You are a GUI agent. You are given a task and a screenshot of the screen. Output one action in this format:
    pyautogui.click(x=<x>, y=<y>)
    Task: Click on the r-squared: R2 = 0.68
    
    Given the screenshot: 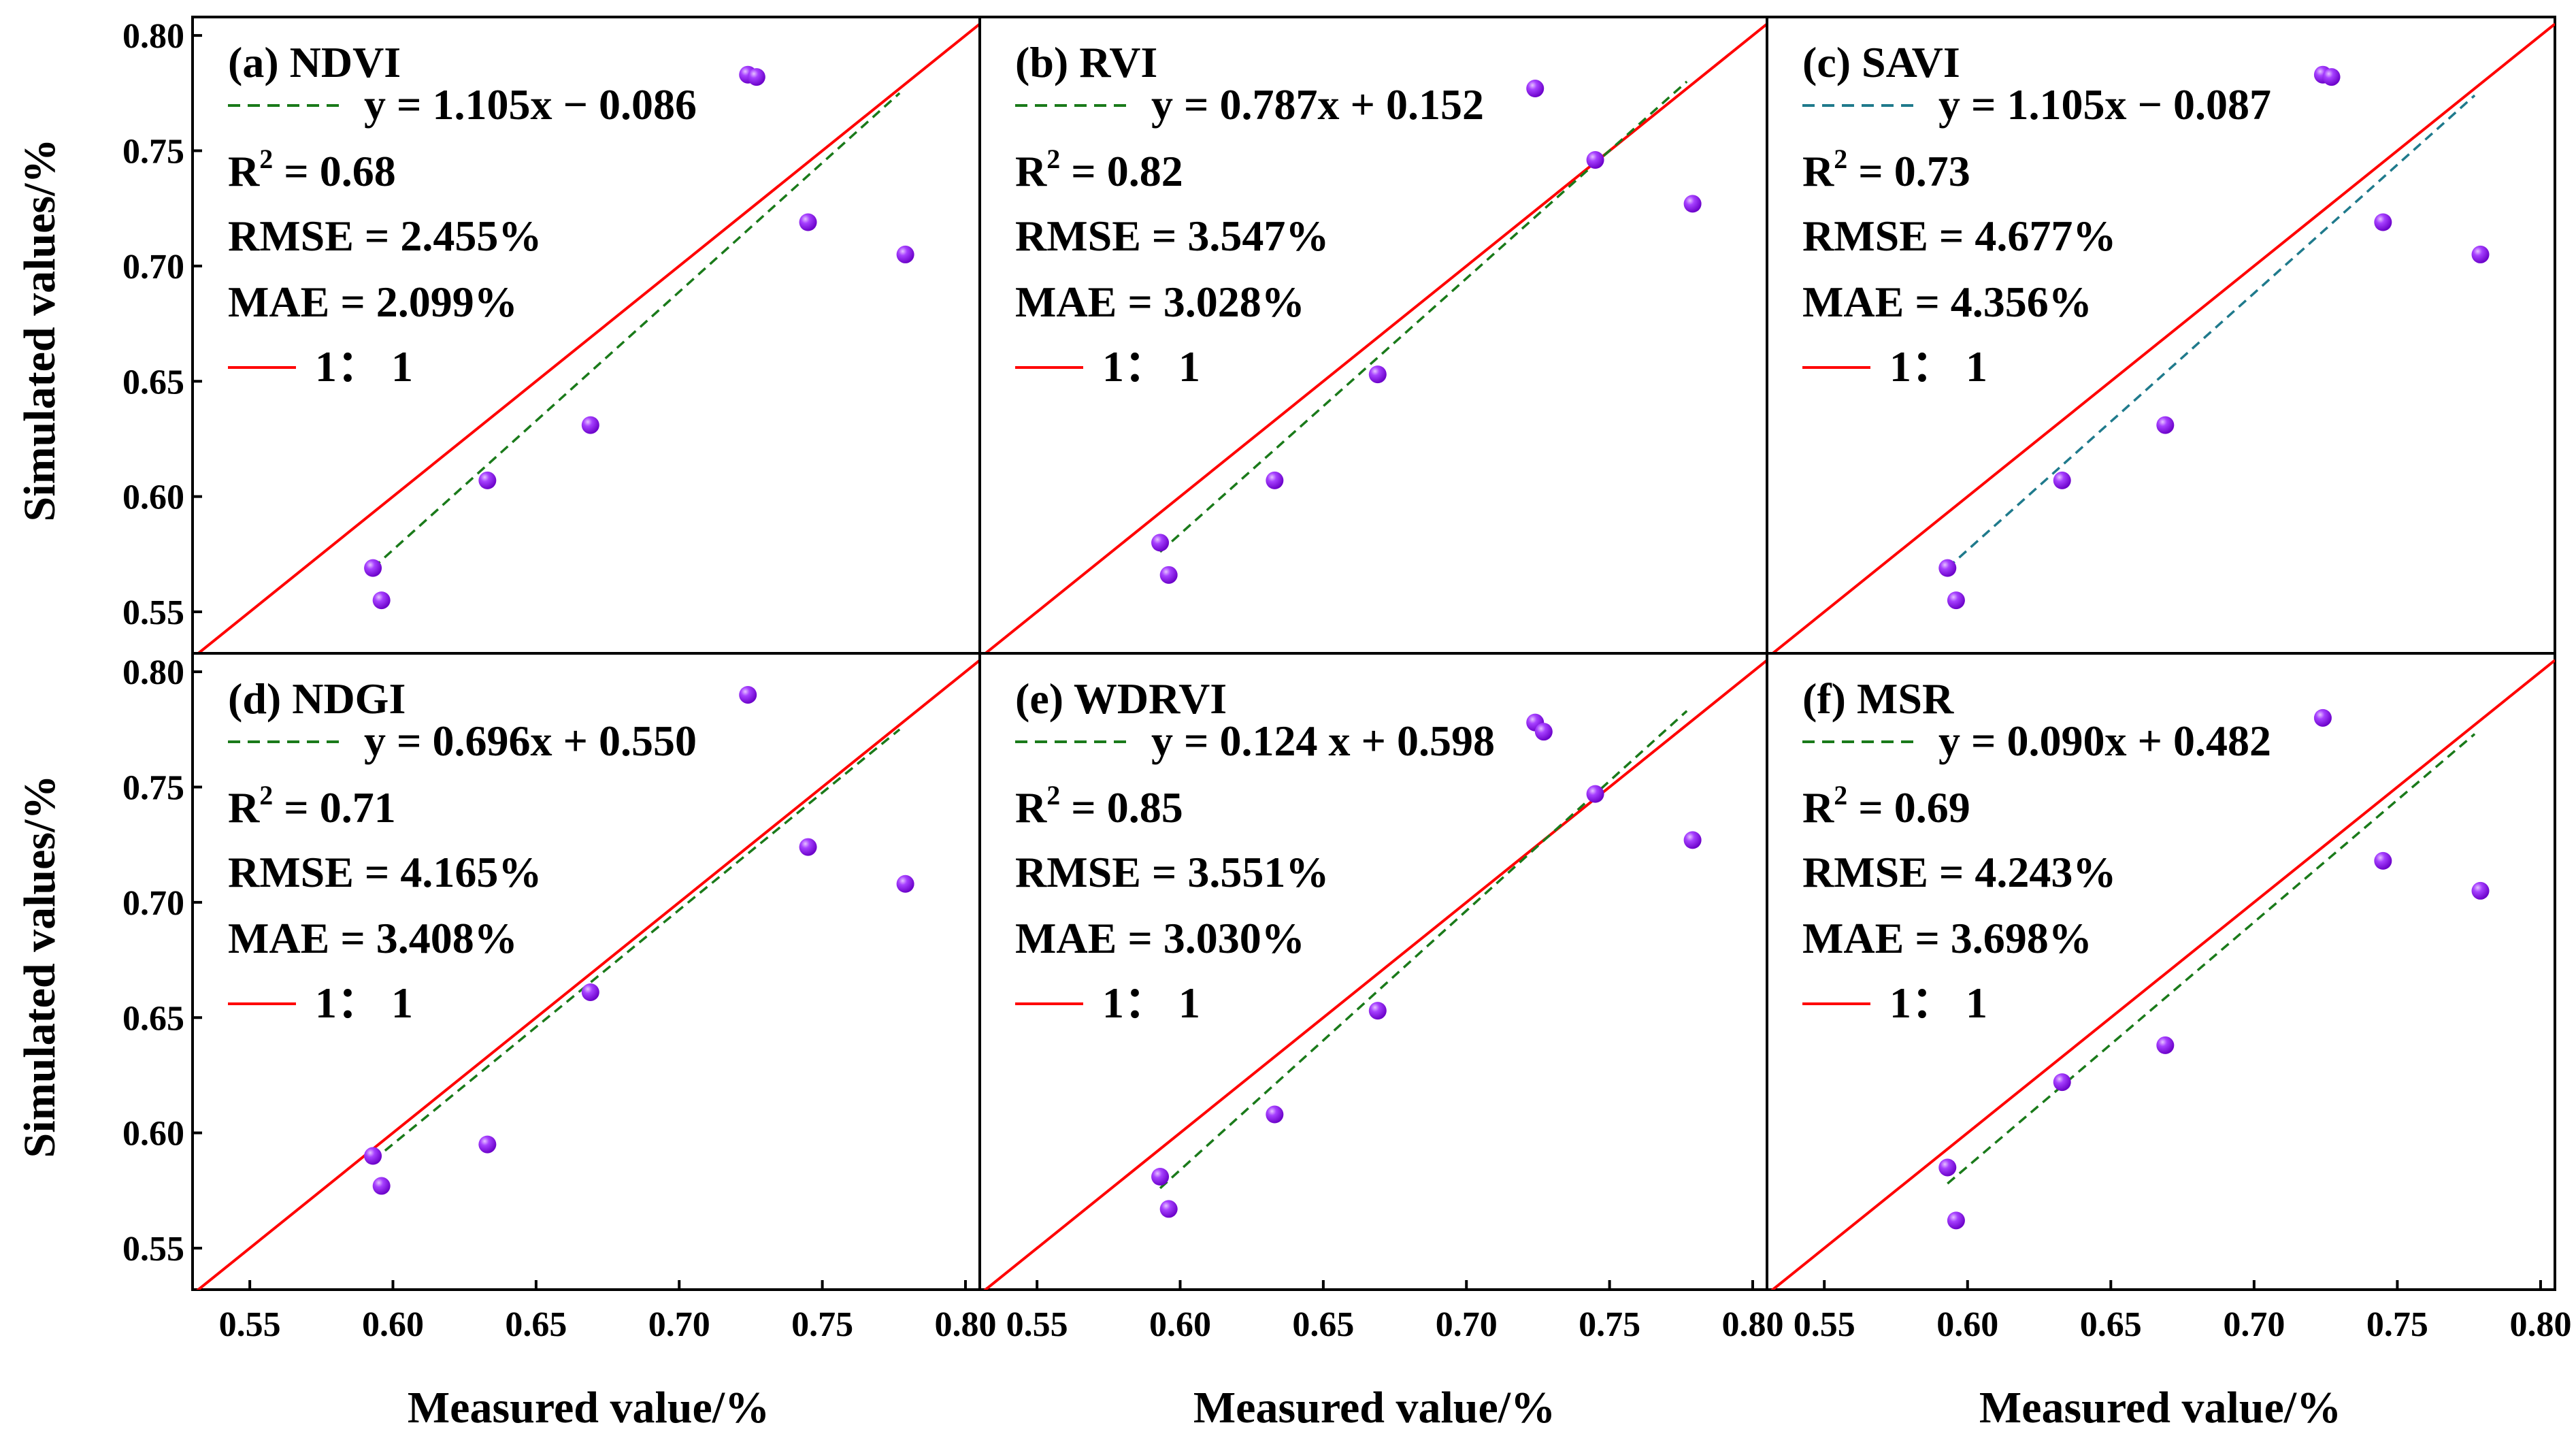 What is the action you would take?
    pyautogui.click(x=312, y=169)
    